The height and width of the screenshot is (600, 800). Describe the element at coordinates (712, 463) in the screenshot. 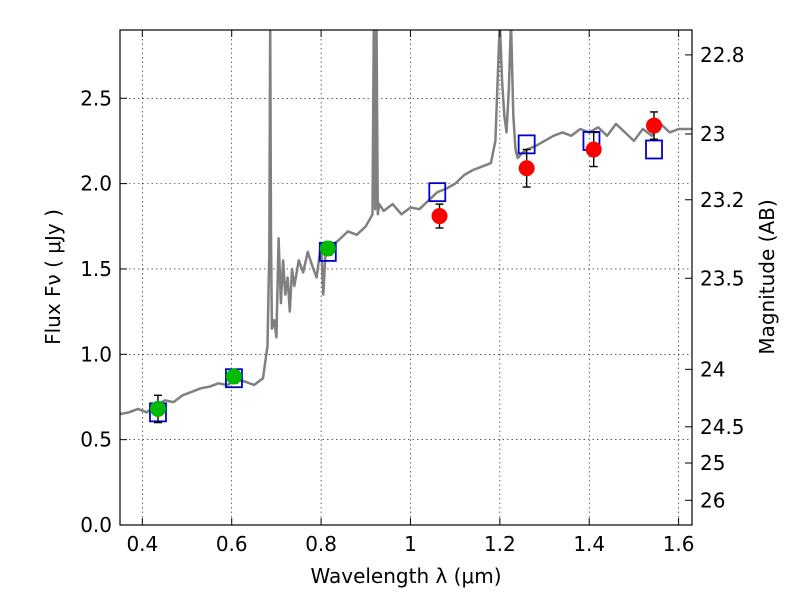

I see `y2-tick-label: 25` at that location.